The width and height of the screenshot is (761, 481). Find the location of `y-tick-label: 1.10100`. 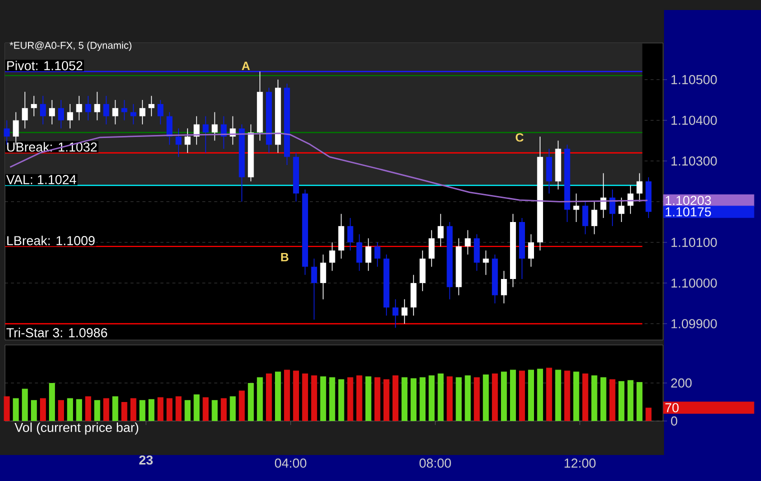

y-tick-label: 1.10100 is located at coordinates (694, 242).